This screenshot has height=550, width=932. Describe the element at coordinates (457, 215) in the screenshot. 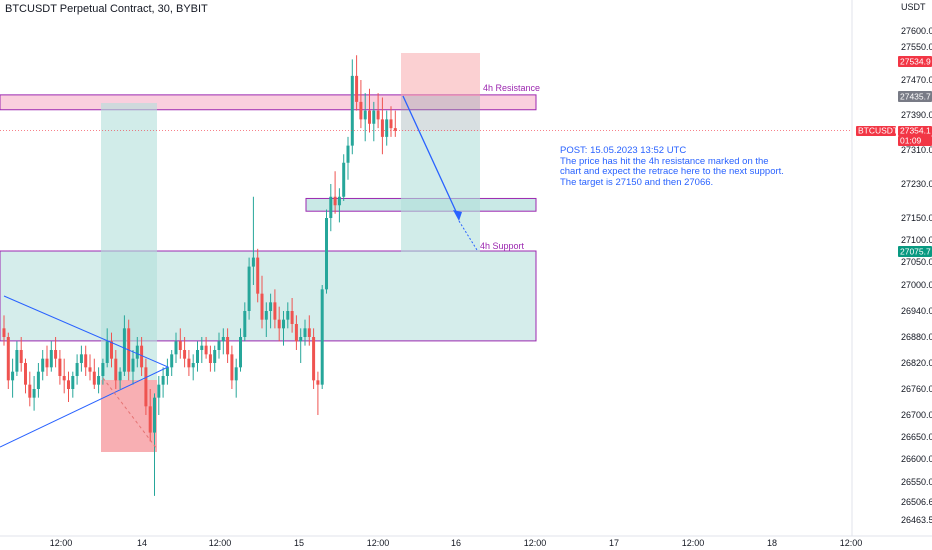

I see `arrow-head` at that location.